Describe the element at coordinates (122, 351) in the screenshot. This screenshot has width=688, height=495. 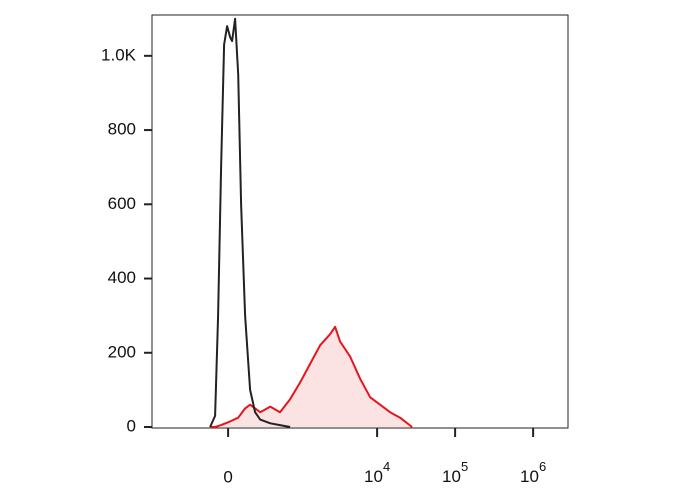
I see `y-tick-label: 200` at that location.